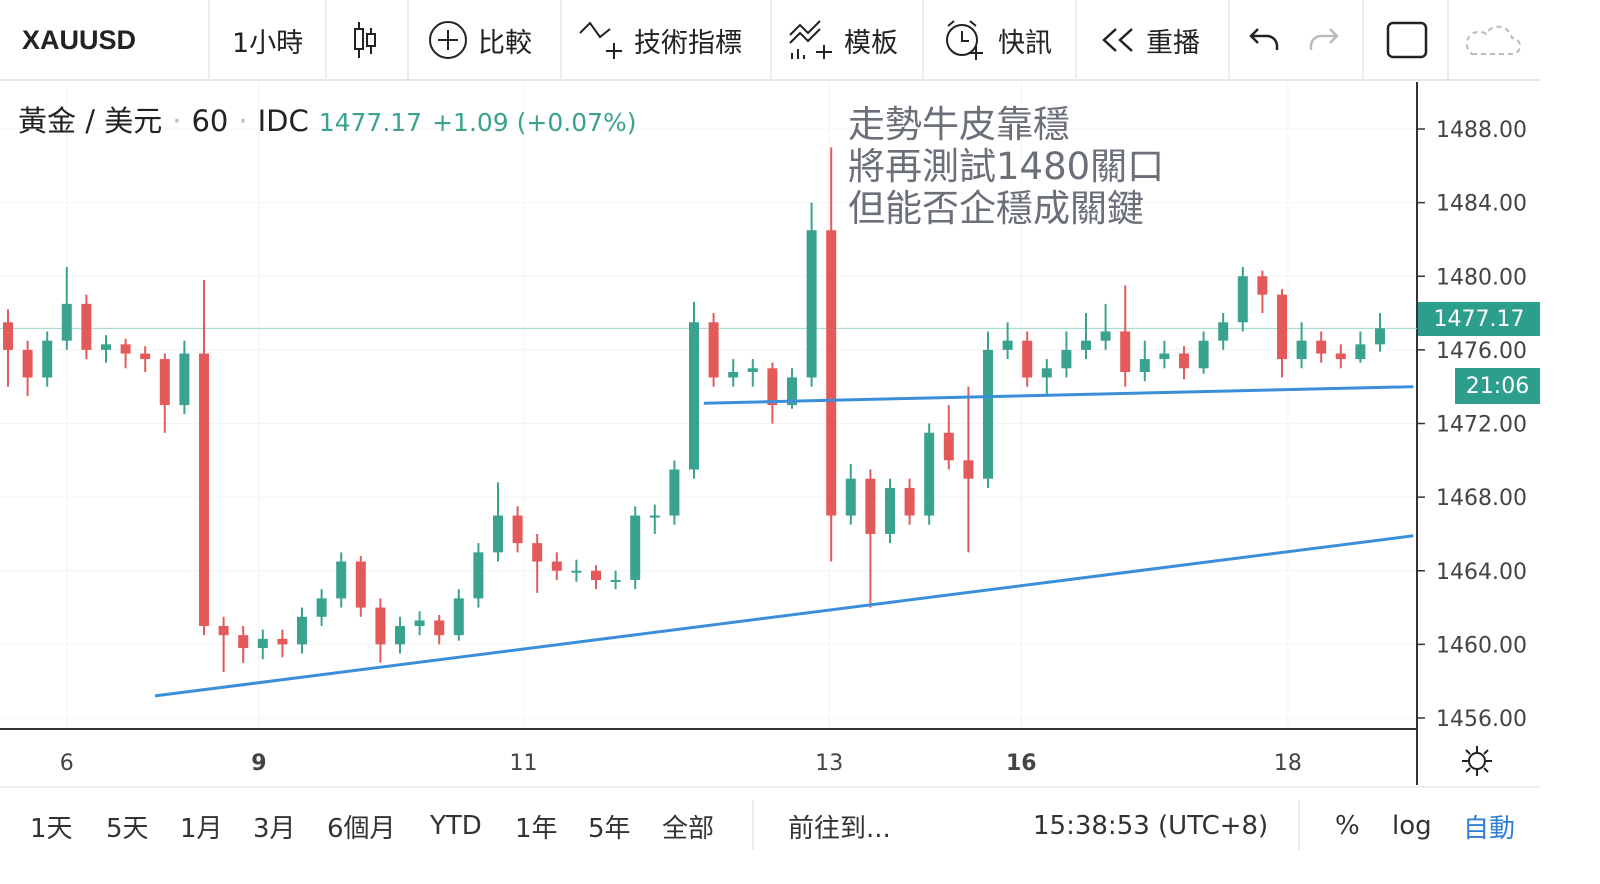  What do you see at coordinates (1481, 645) in the screenshot?
I see `price-tick-label: 1460.00` at bounding box center [1481, 645].